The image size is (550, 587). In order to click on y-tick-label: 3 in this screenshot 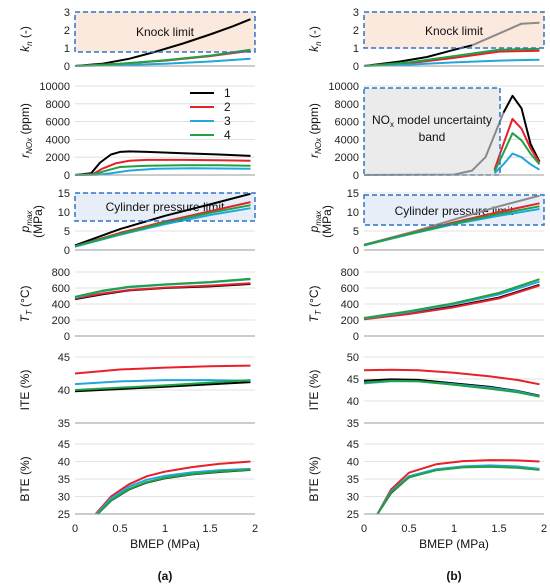, I will do `click(67, 13)`.